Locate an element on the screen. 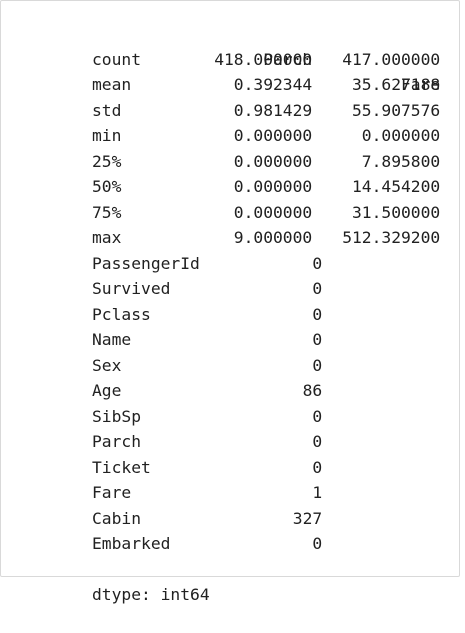 The image size is (465, 633). describe-row: 75% 0.000000 31.500000 is located at coordinates (266, 213).